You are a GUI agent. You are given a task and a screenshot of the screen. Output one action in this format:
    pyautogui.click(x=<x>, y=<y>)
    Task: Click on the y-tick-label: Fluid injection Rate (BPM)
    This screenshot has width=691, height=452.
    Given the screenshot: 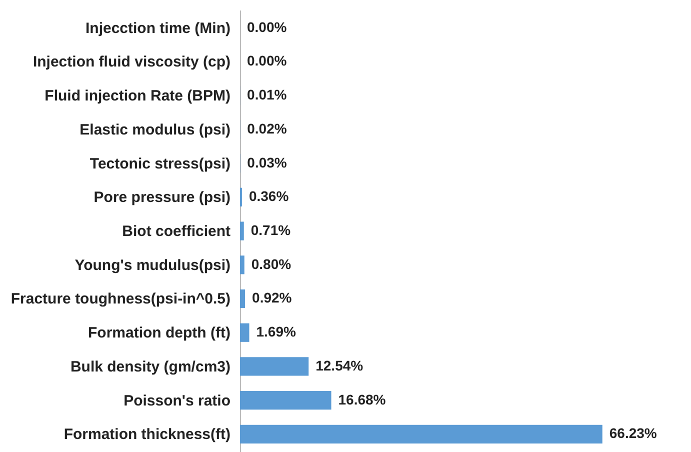 What is the action you would take?
    pyautogui.click(x=137, y=96)
    